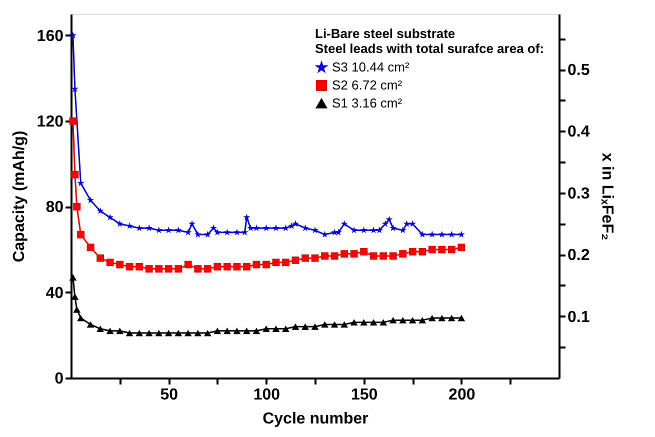 This screenshot has height=437, width=655. Describe the element at coordinates (462, 395) in the screenshot. I see `x-tick-label: 200` at that location.